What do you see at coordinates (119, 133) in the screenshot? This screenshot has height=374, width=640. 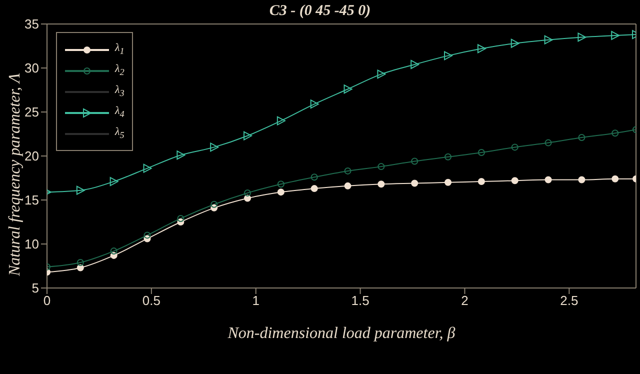 I see `legend-label: λ$_{5}$` at bounding box center [119, 133].